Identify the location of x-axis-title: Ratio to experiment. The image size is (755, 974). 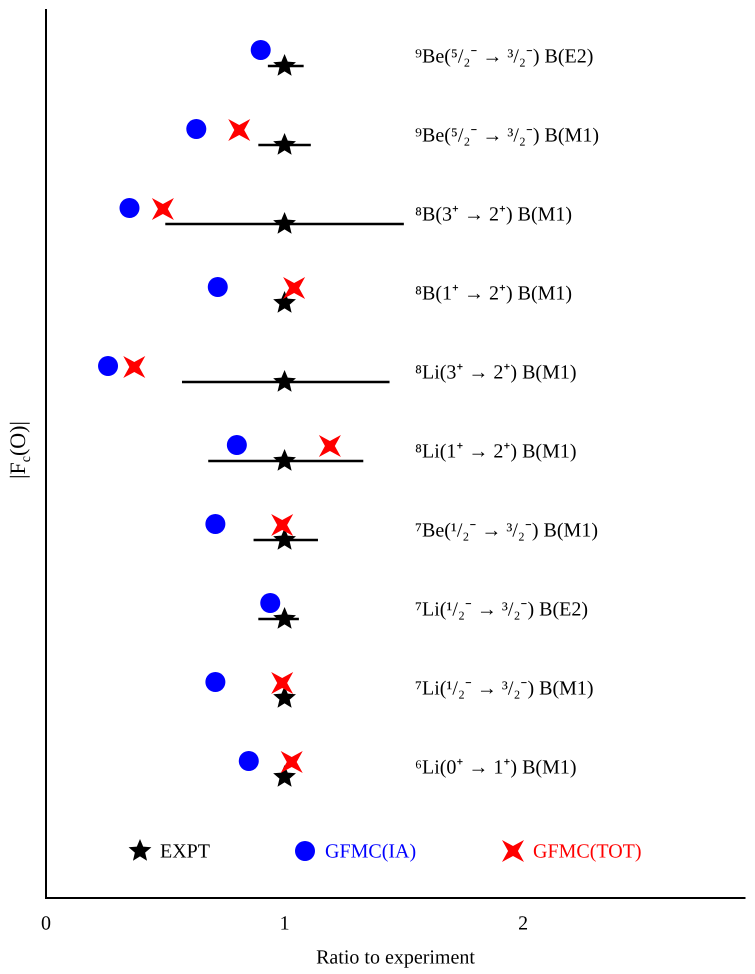
(396, 957).